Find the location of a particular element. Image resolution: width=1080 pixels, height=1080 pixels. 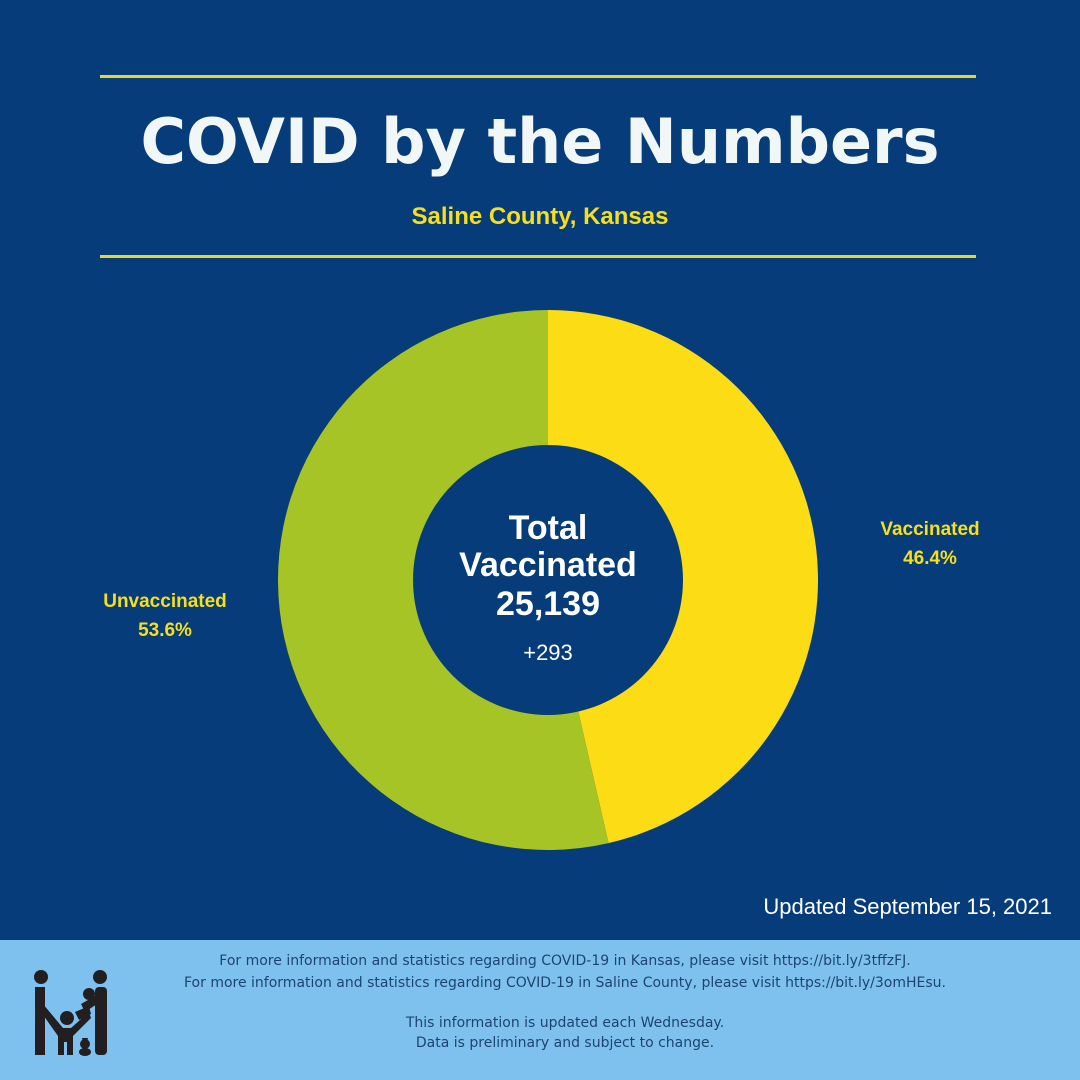

donut-slice-vaccinated is located at coordinates (683, 577).